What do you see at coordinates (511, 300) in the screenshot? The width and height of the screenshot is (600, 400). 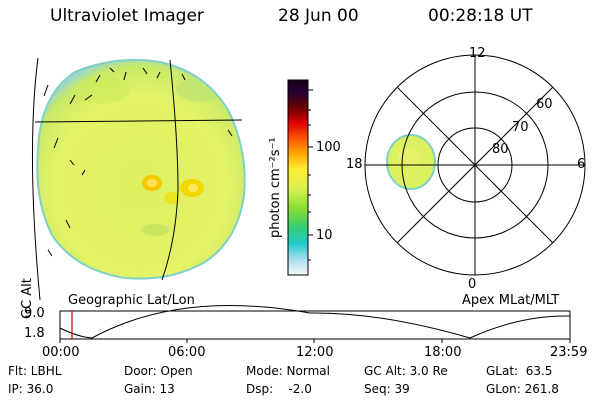 I see `polar-panel-label: Apex MLat/MLT` at bounding box center [511, 300].